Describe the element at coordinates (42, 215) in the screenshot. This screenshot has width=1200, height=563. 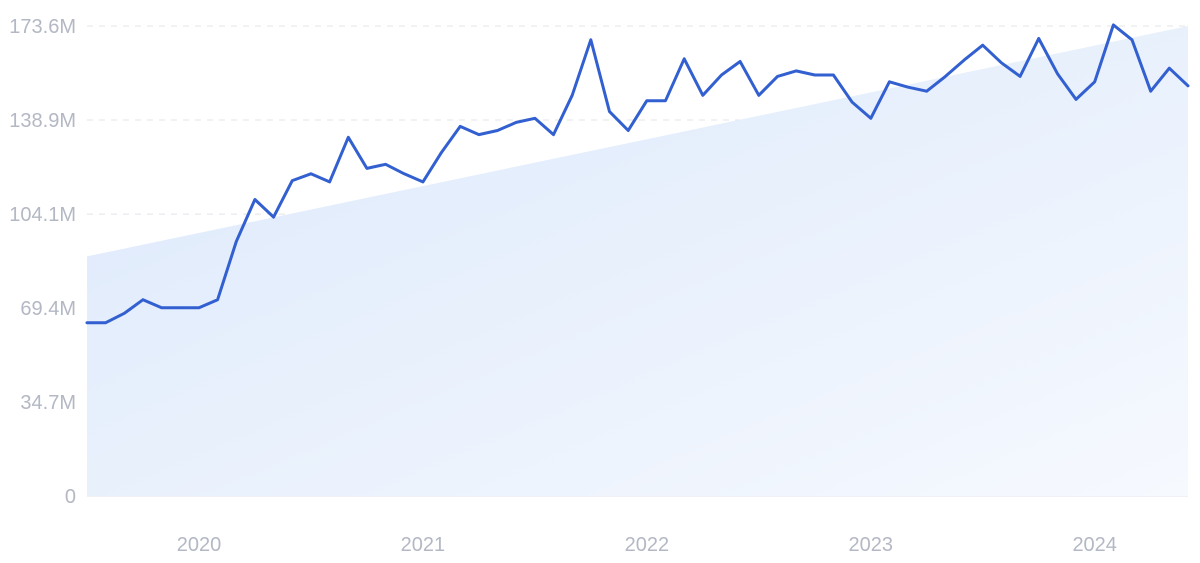
I see `y-tick-label: 104.1M` at that location.